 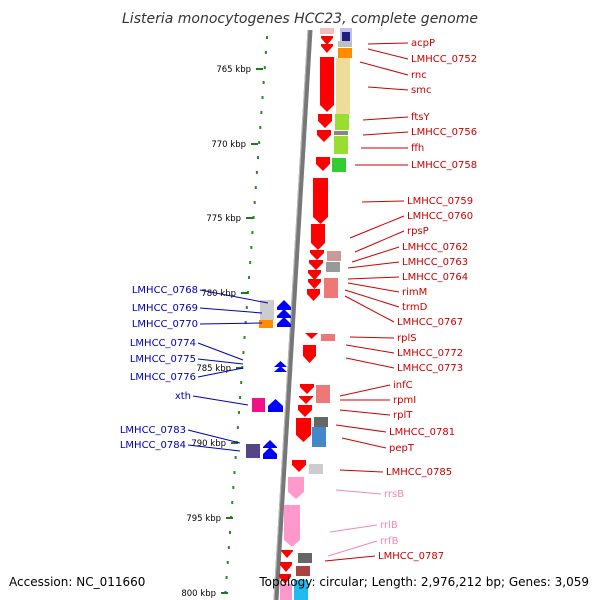 What do you see at coordinates (165, 290) in the screenshot?
I see `gene-label: LMHCC_0768` at bounding box center [165, 290].